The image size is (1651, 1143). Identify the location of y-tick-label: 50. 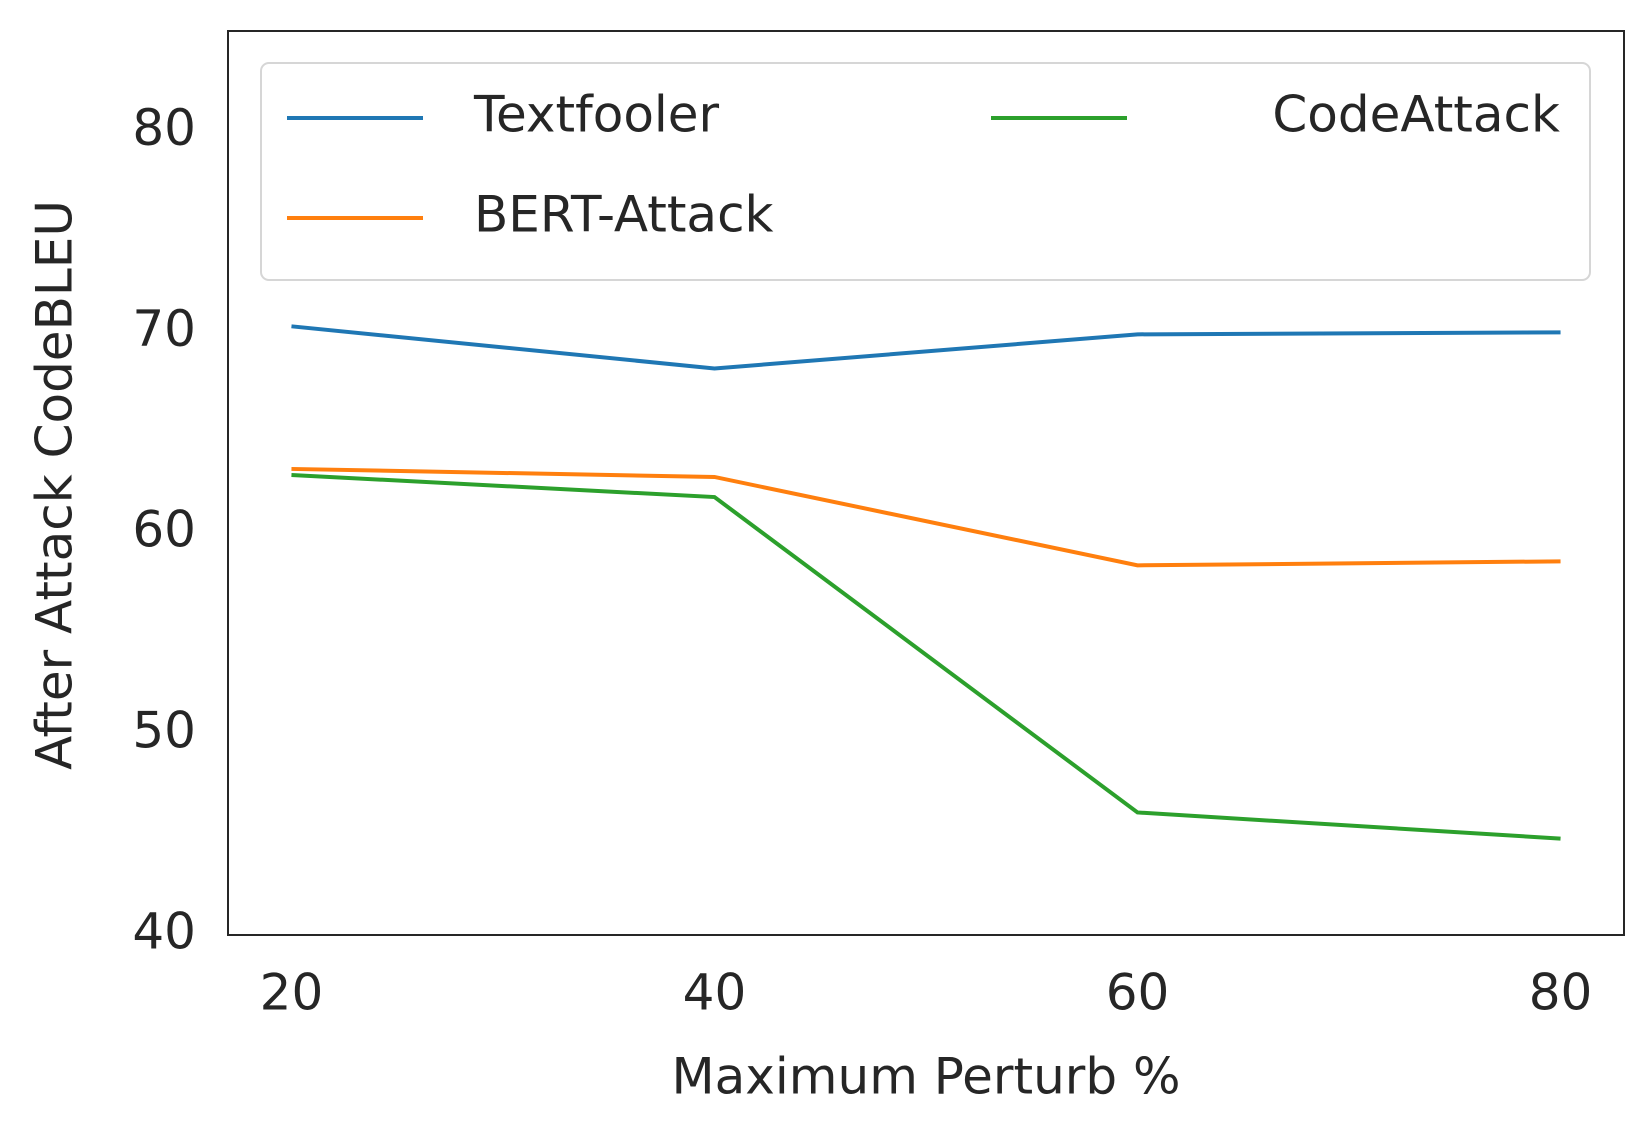
(164, 731).